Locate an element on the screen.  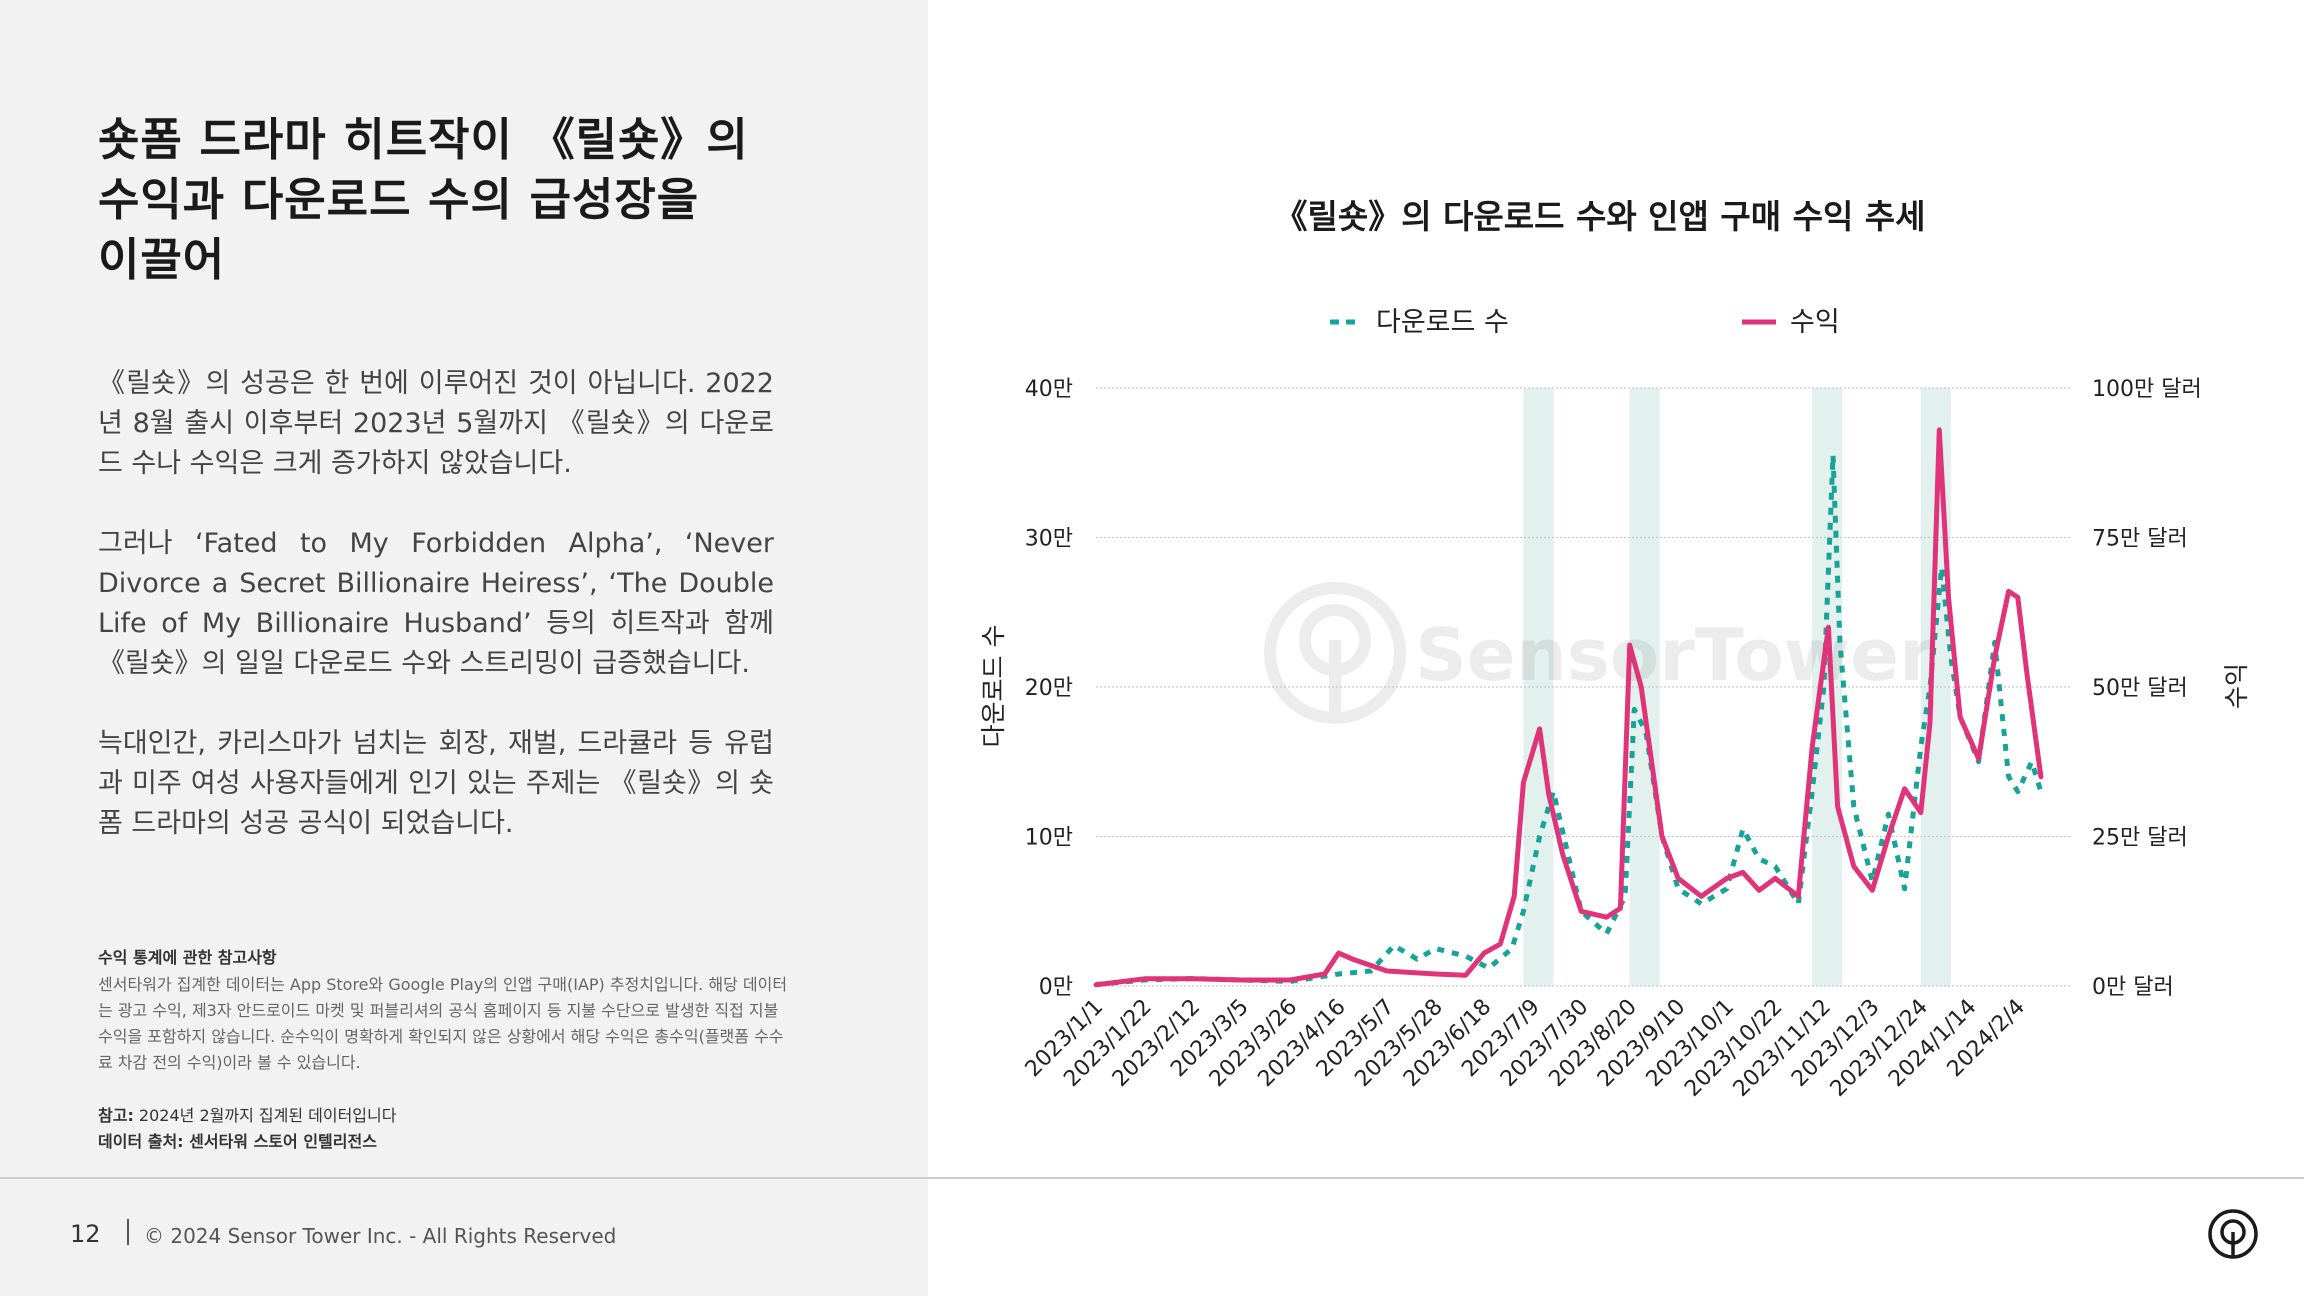
chart-title: 《릴숏》의 다운로드 수와 인앱 구매 수익 추세 is located at coordinates (1600, 216).